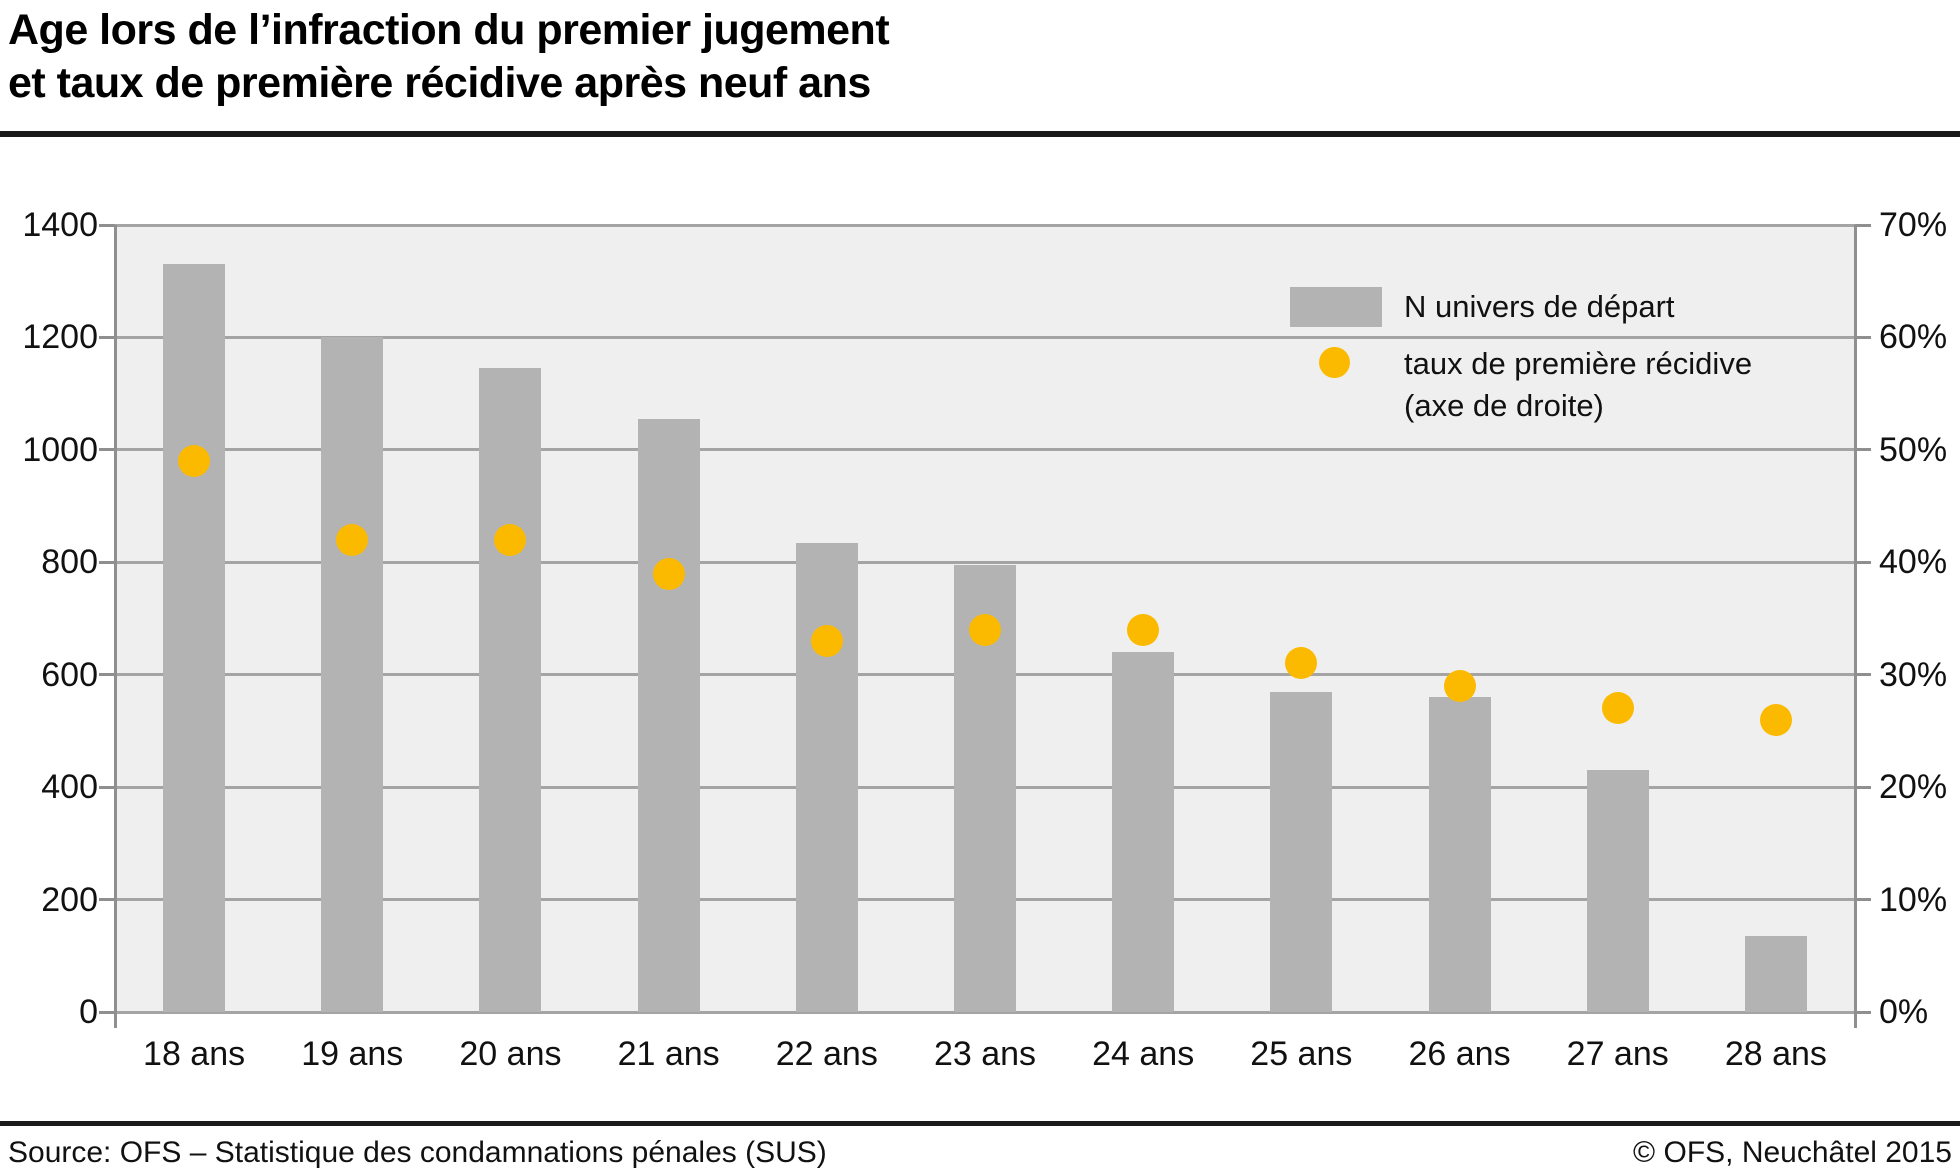 Image resolution: width=1960 pixels, height=1176 pixels. Describe the element at coordinates (69, 562) in the screenshot. I see `left-axis-label-800: 800` at that location.